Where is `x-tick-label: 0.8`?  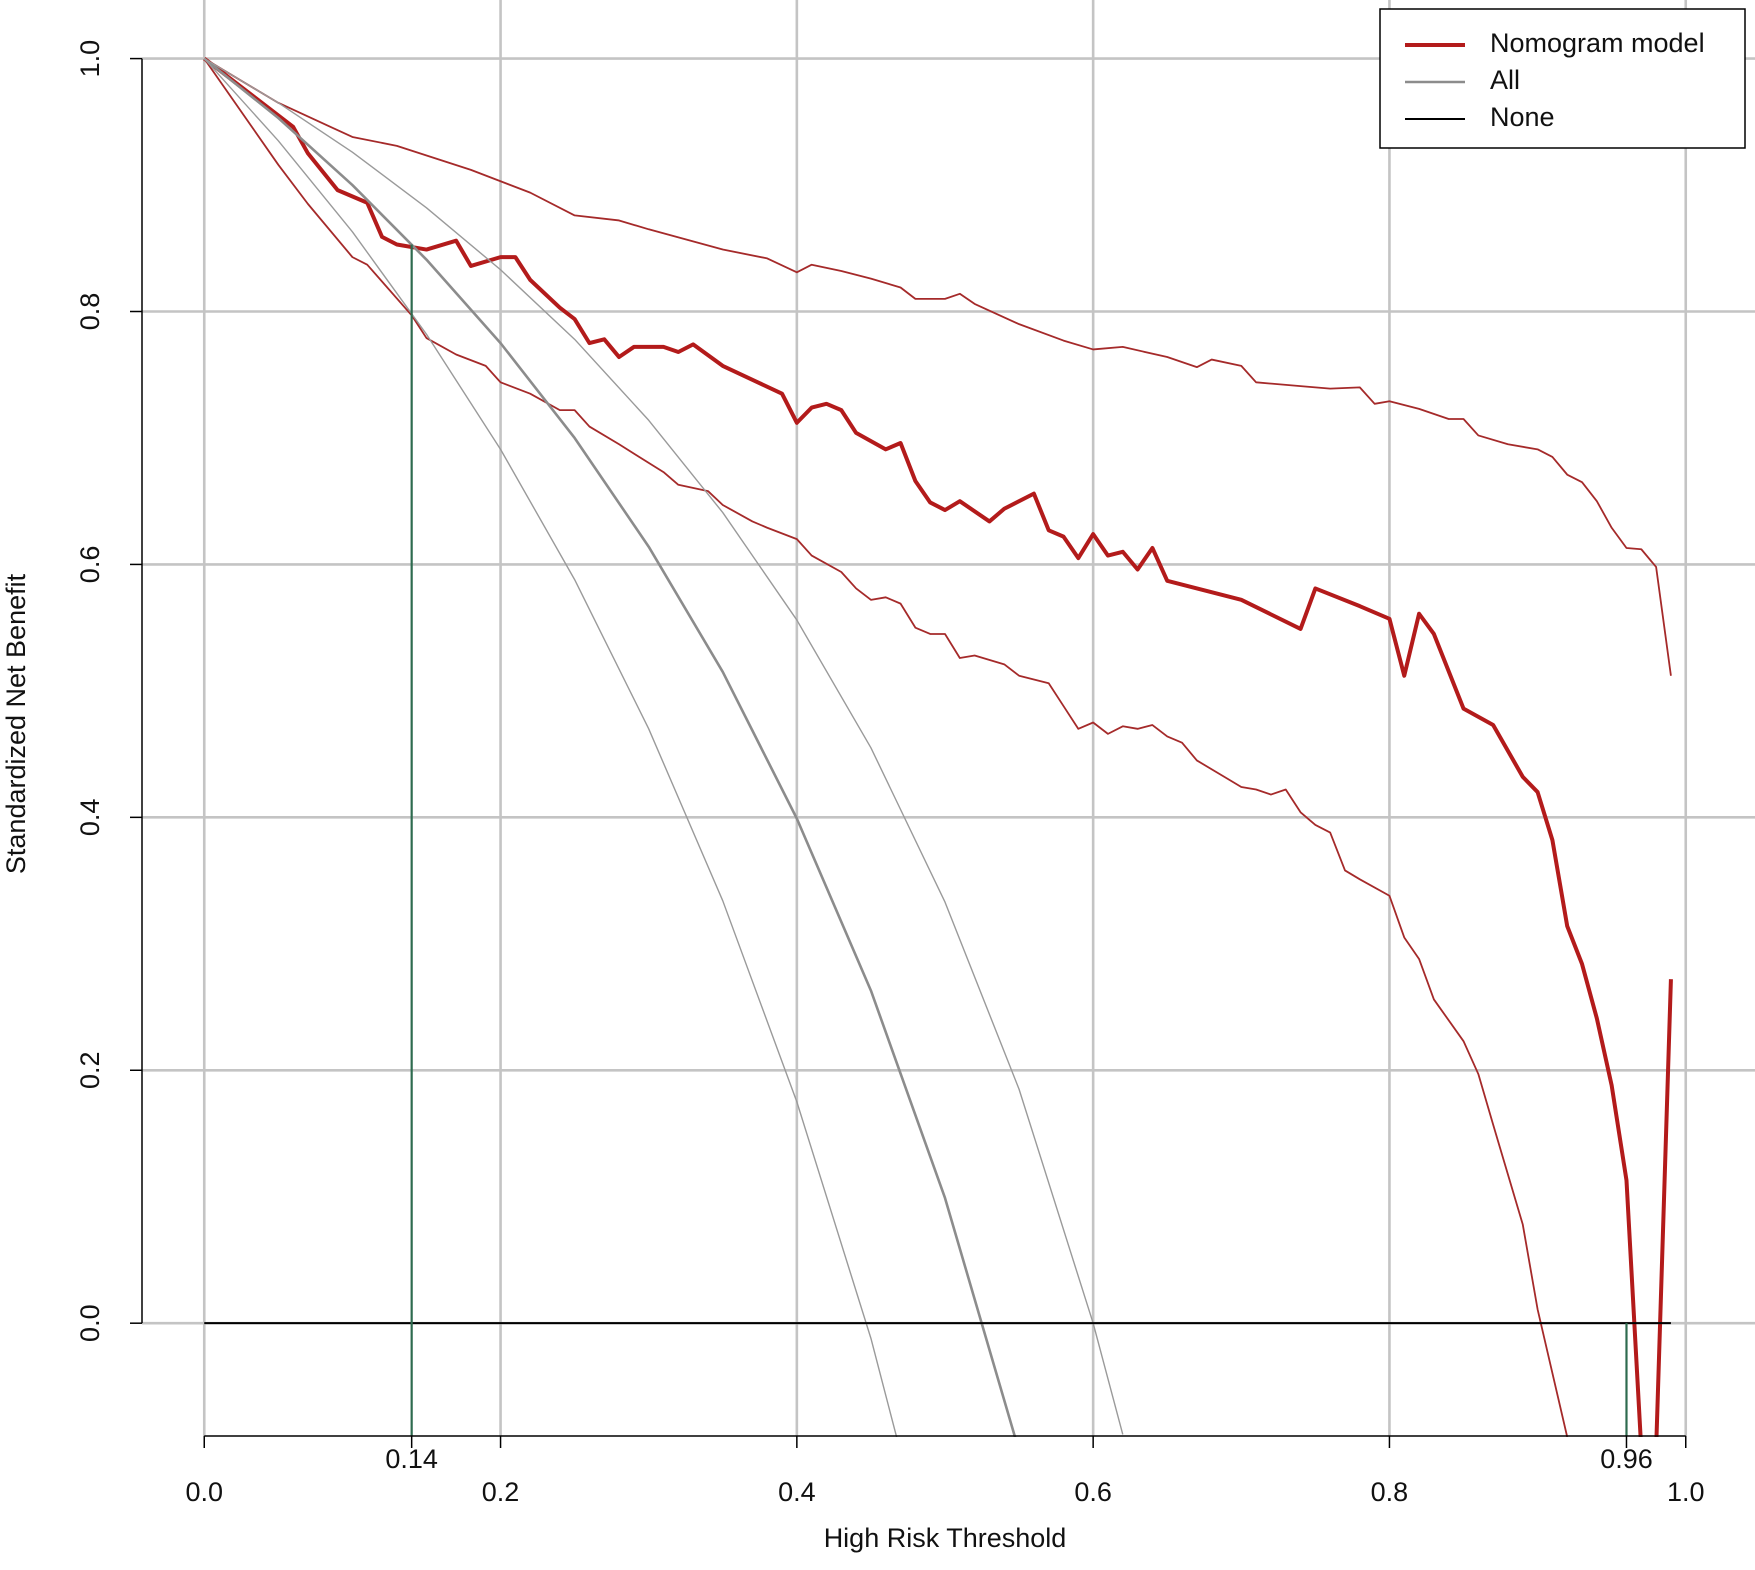
x-tick-label: 0.8 is located at coordinates (1390, 1492).